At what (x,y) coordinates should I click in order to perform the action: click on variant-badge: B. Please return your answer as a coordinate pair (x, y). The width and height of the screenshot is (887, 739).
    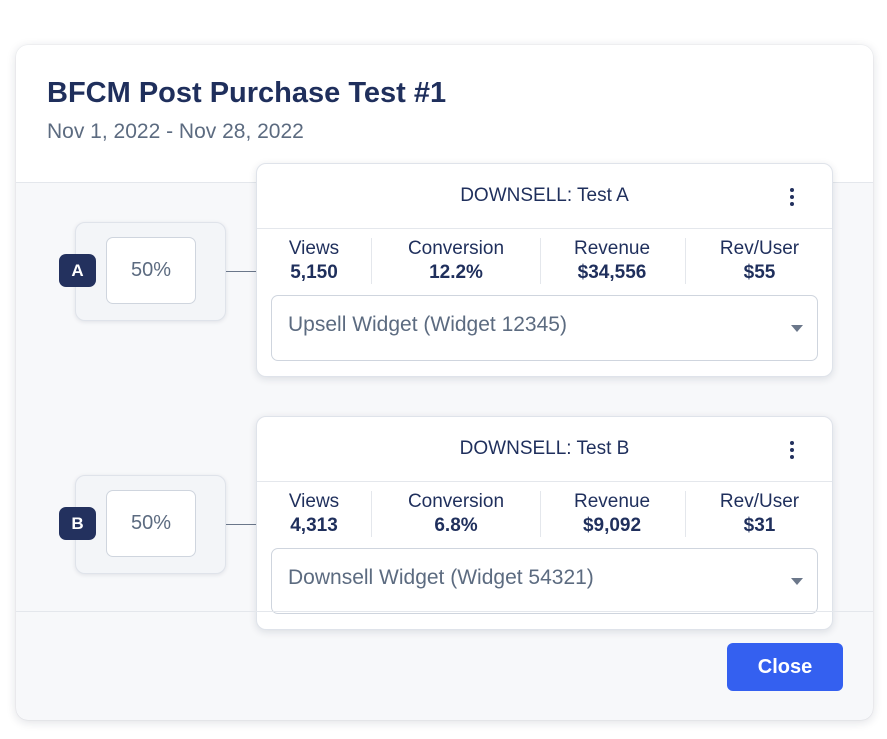
    Looking at the image, I should click on (77, 523).